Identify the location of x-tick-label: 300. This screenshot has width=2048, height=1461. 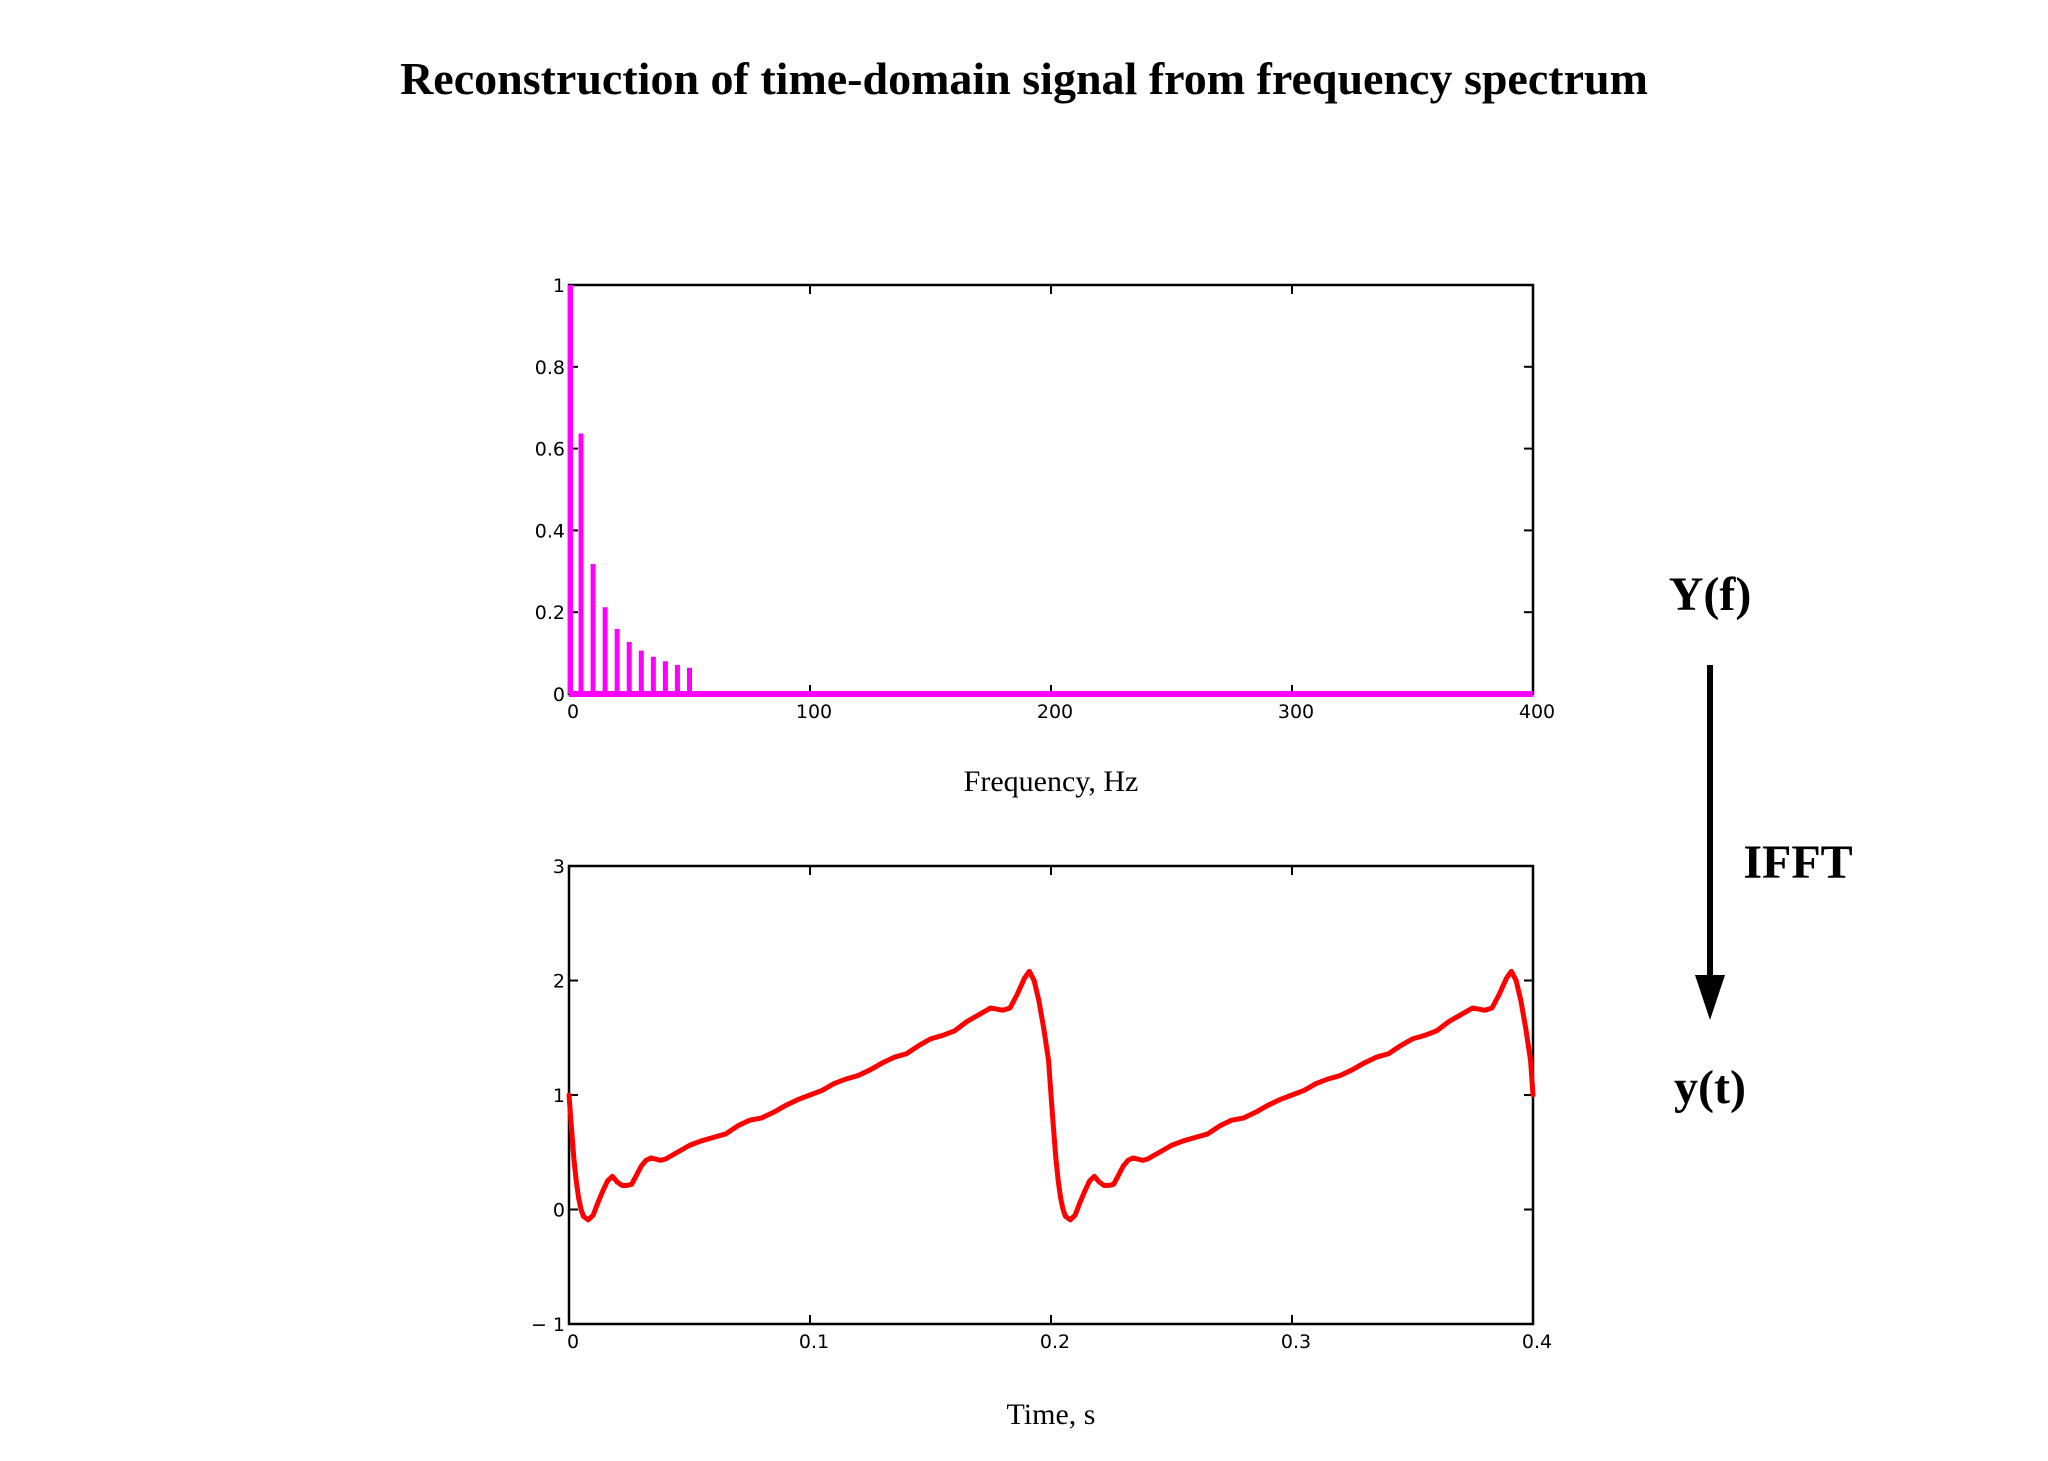
(1296, 712).